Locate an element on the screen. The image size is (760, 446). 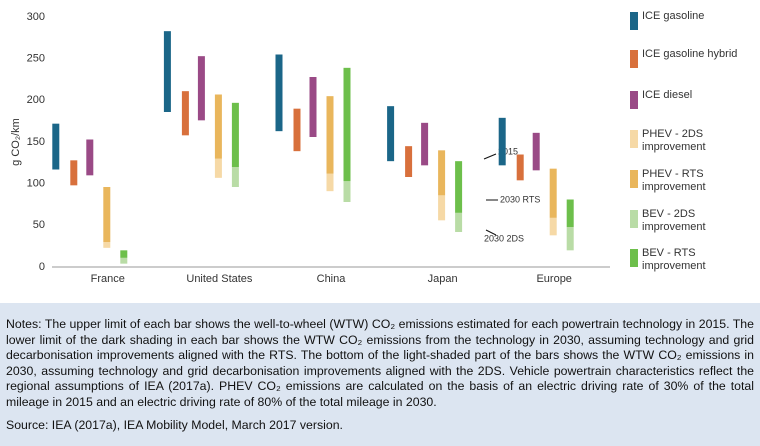
legend-label: ICE gasoline is located at coordinates (673, 16).